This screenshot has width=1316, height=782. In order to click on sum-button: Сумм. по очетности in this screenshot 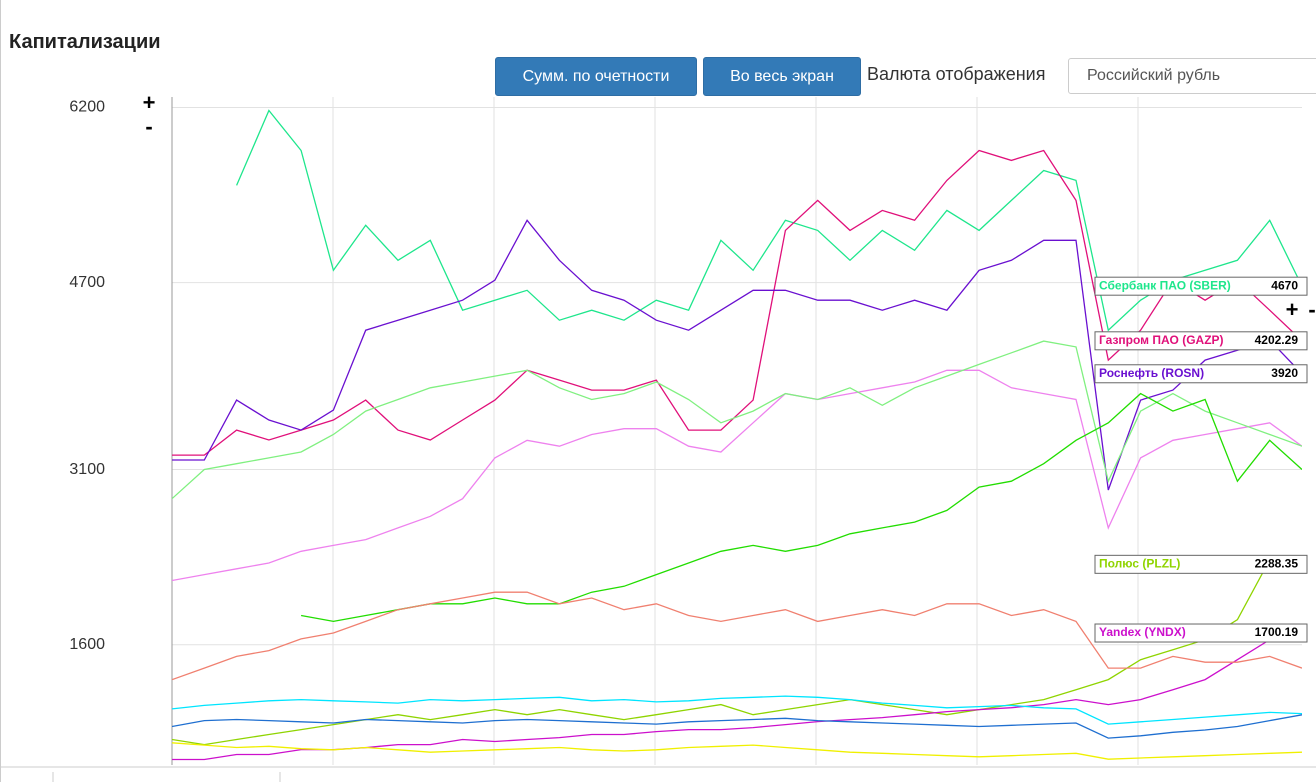, I will do `click(596, 76)`.